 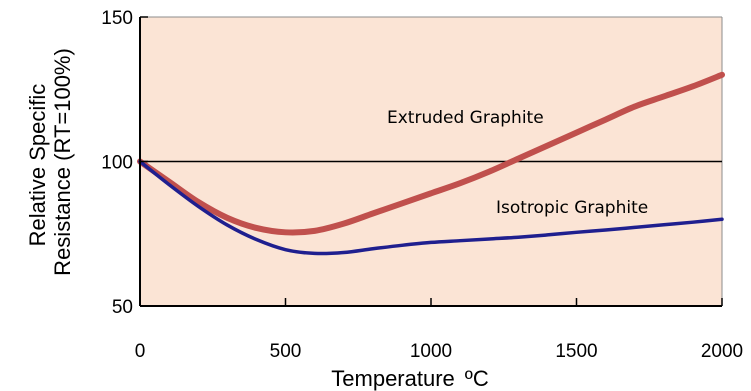 What do you see at coordinates (37, 165) in the screenshot?
I see `y-axis-title-line-1: Relative Specific` at bounding box center [37, 165].